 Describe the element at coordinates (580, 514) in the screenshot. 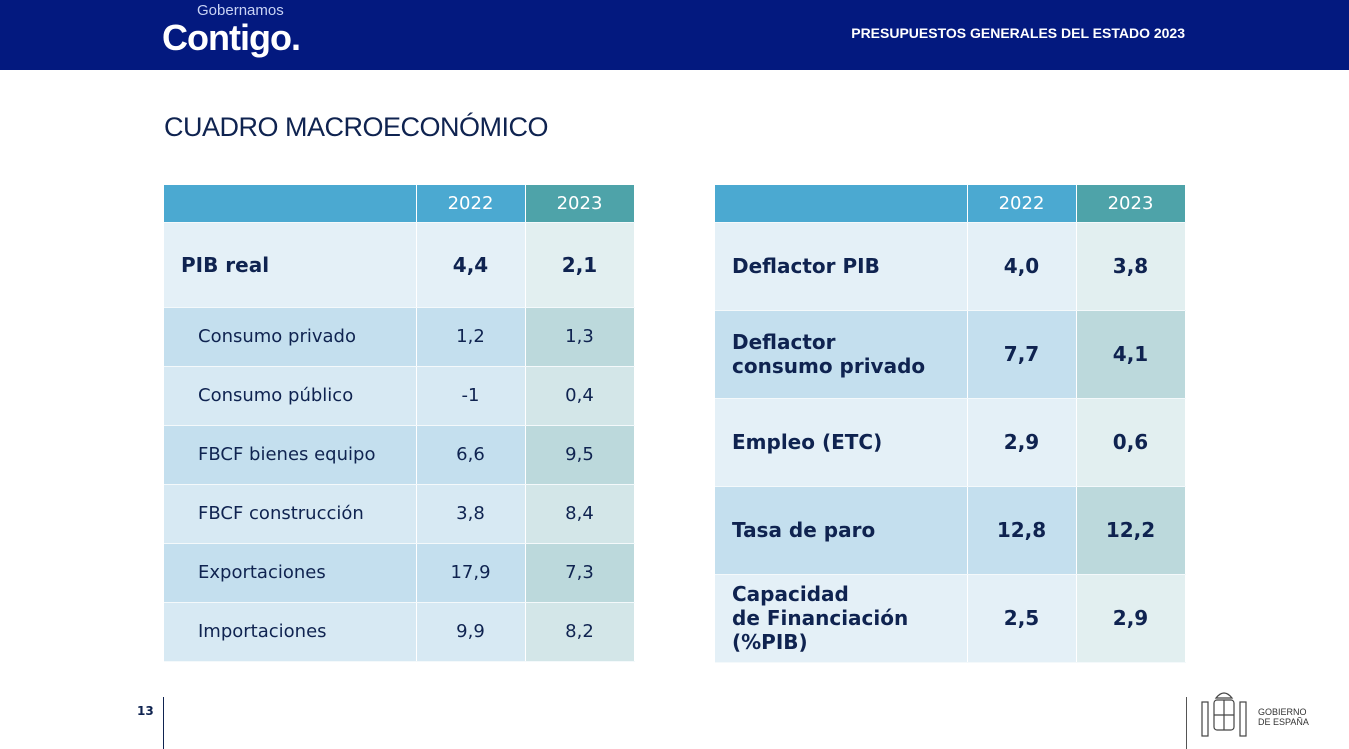

I see `value-2023: 8,4` at that location.